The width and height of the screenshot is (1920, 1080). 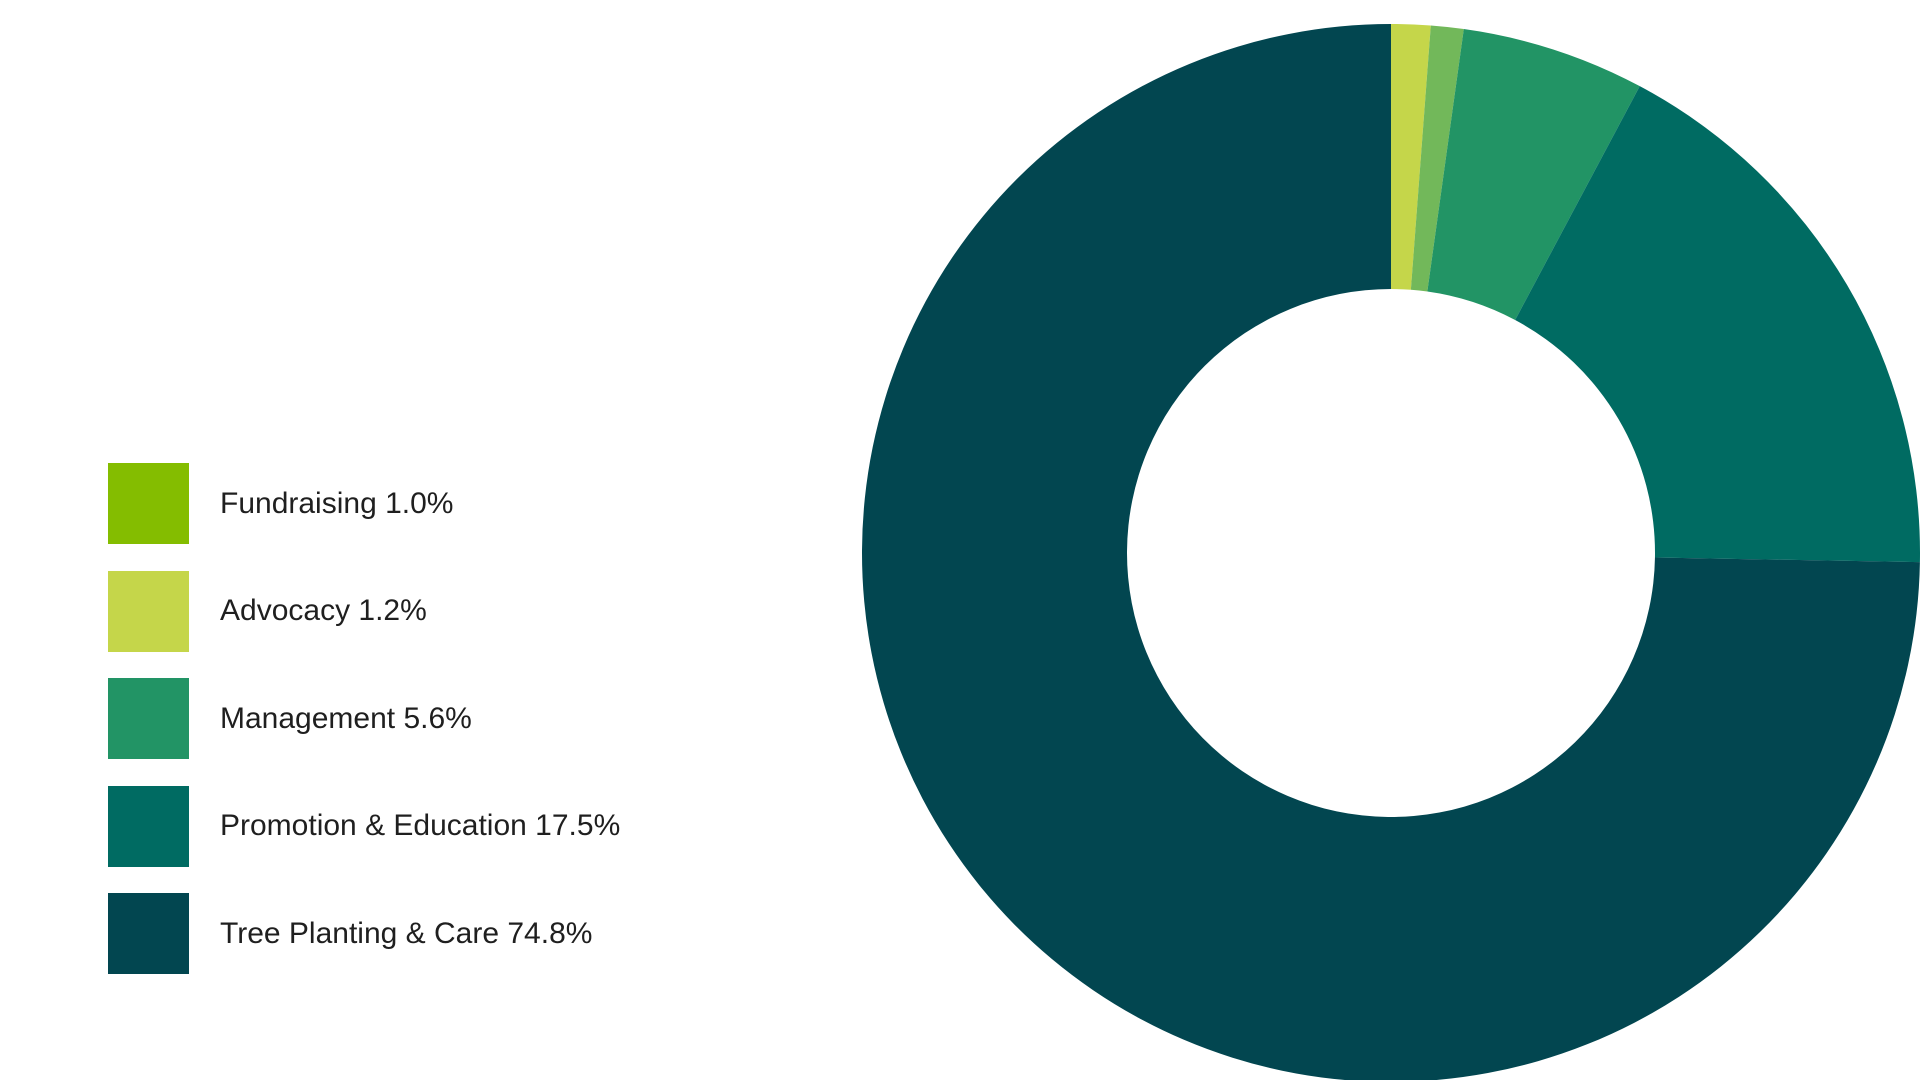 I want to click on donut-slice-management, so click(x=1533, y=175).